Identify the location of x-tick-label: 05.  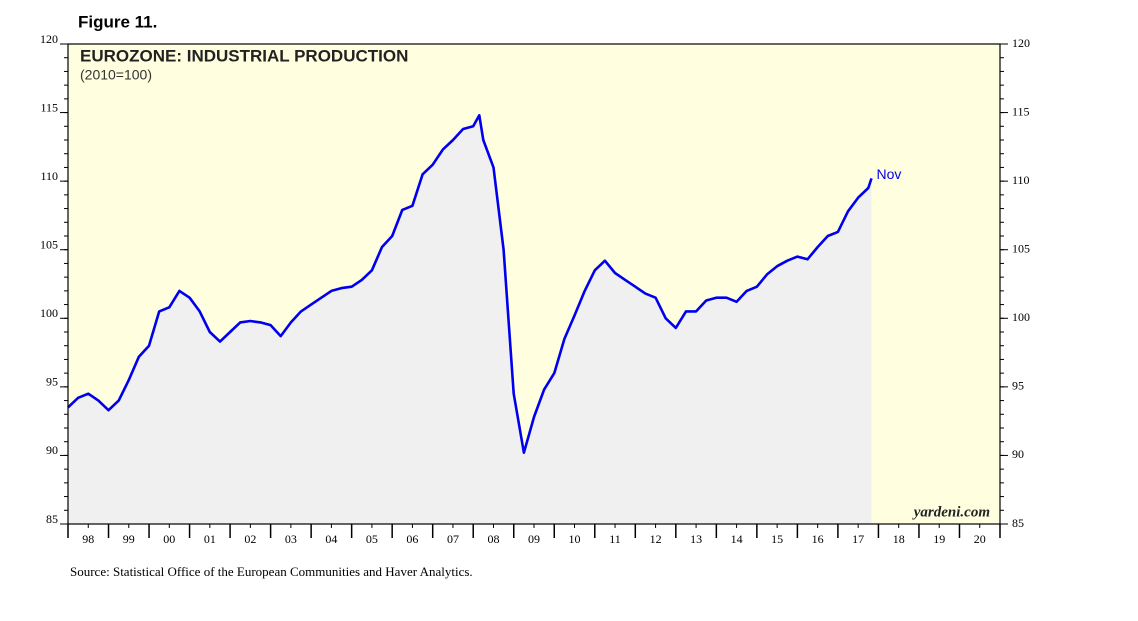
(372, 539).